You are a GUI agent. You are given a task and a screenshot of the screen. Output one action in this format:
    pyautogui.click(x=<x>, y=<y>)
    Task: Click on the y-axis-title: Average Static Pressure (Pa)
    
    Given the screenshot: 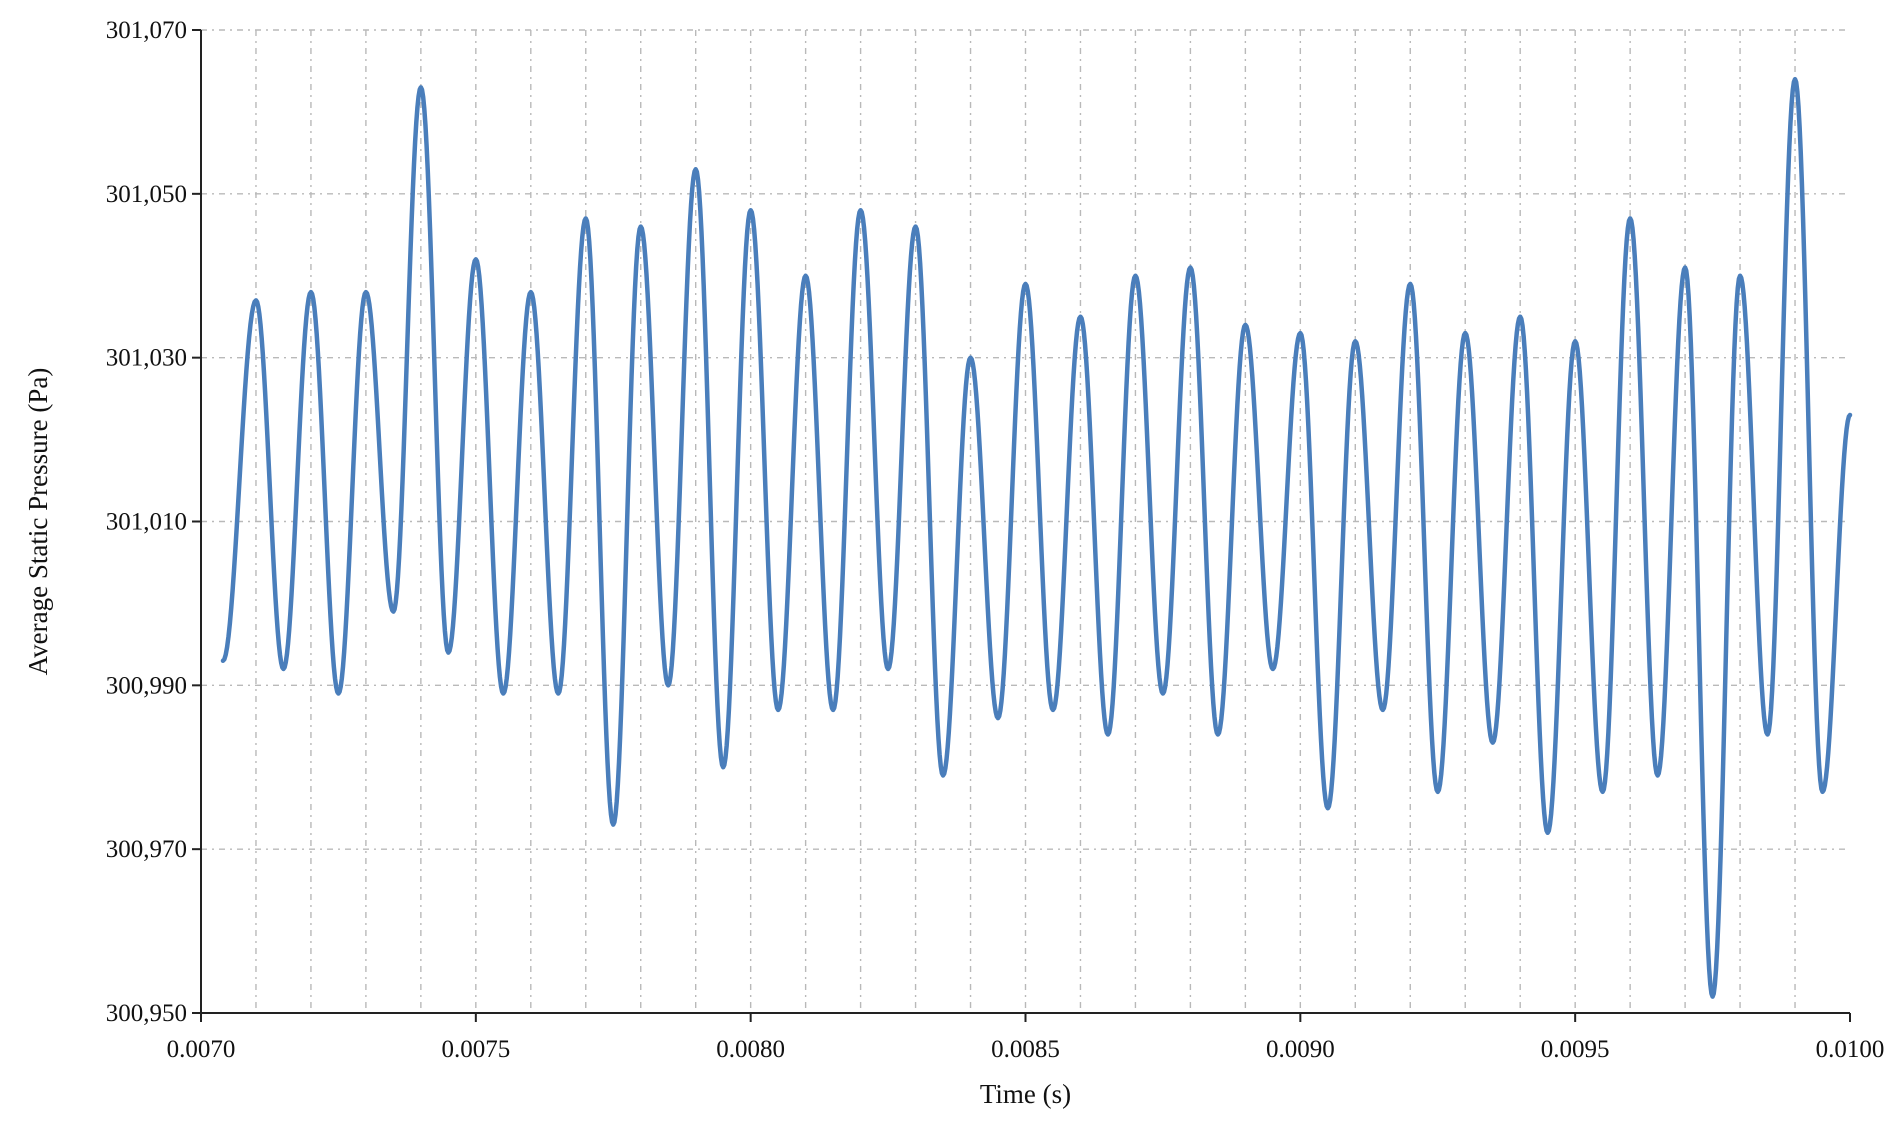 What is the action you would take?
    pyautogui.click(x=38, y=522)
    